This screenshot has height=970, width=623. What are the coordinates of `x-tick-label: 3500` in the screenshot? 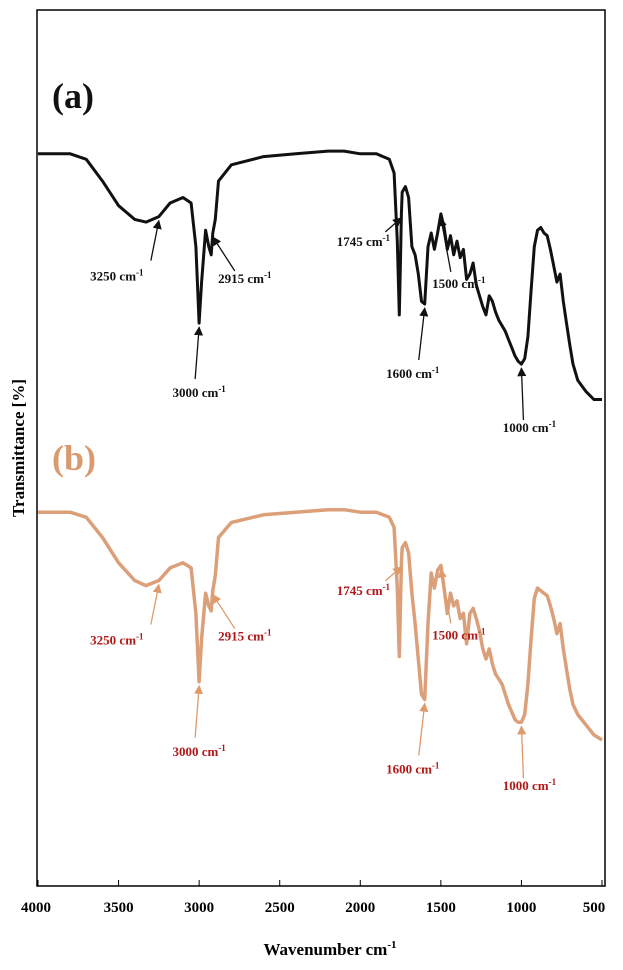 It's located at (119, 908).